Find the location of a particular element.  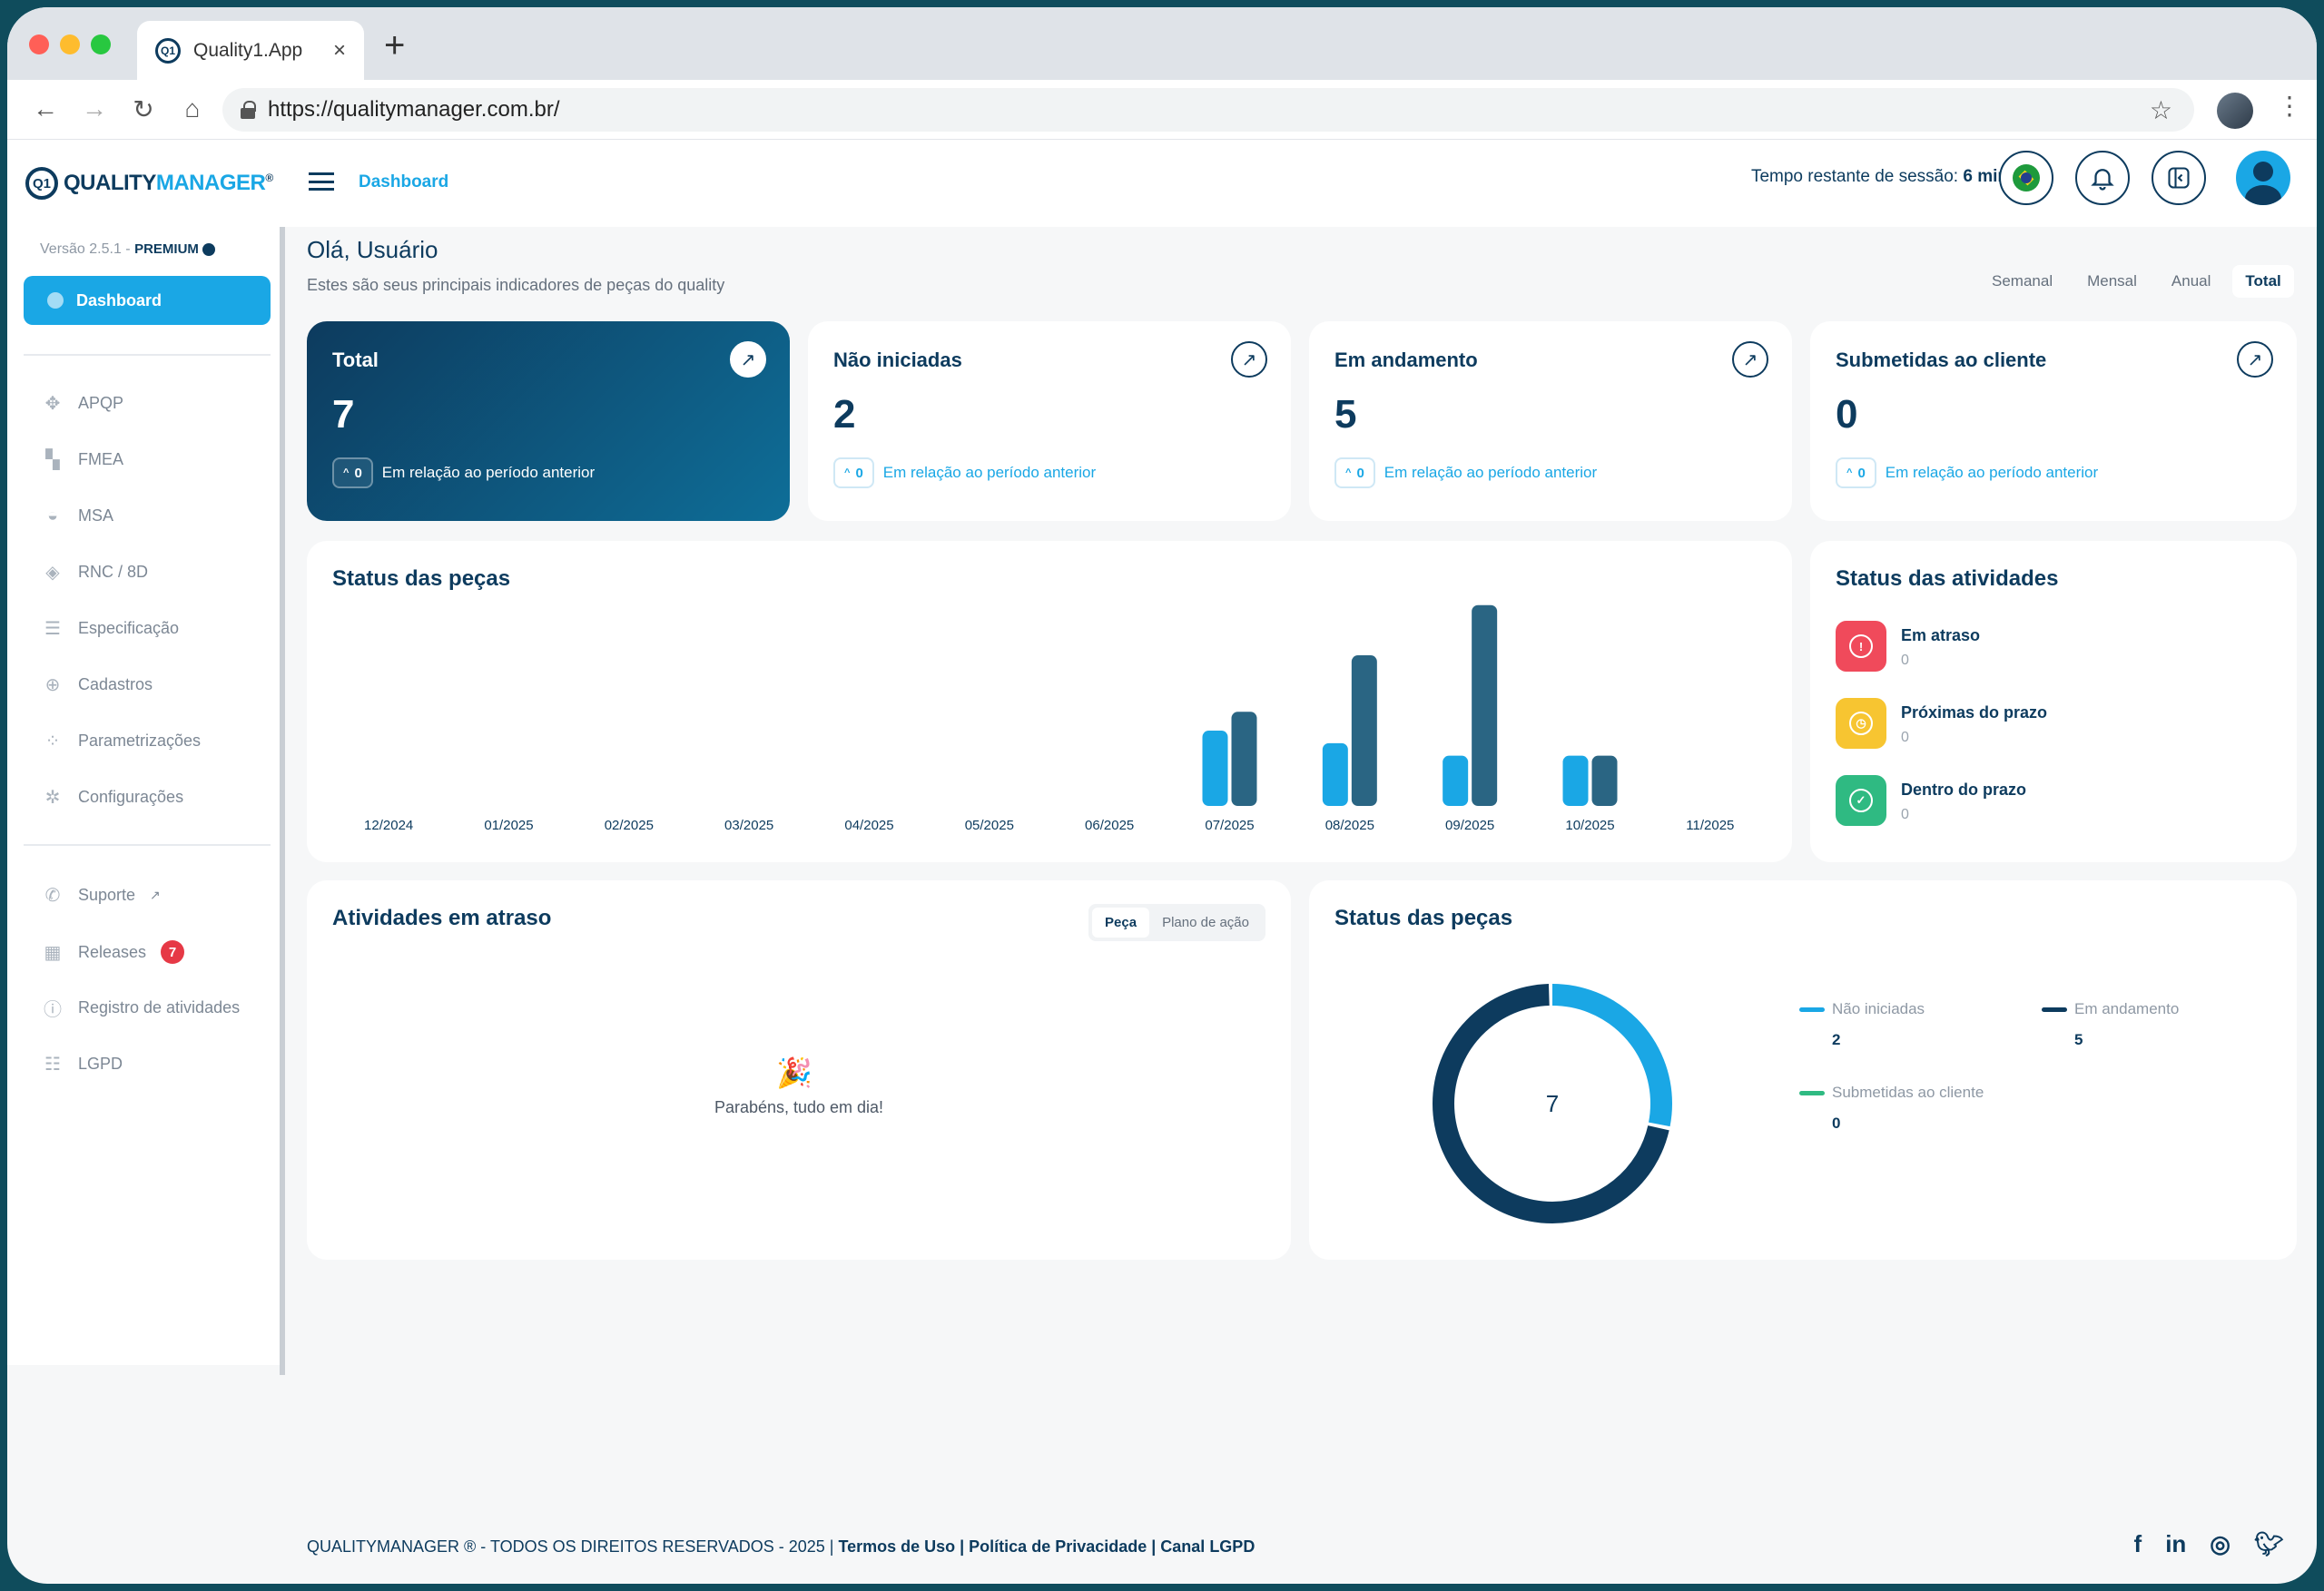

kpi-value: 5 is located at coordinates (1345, 415).